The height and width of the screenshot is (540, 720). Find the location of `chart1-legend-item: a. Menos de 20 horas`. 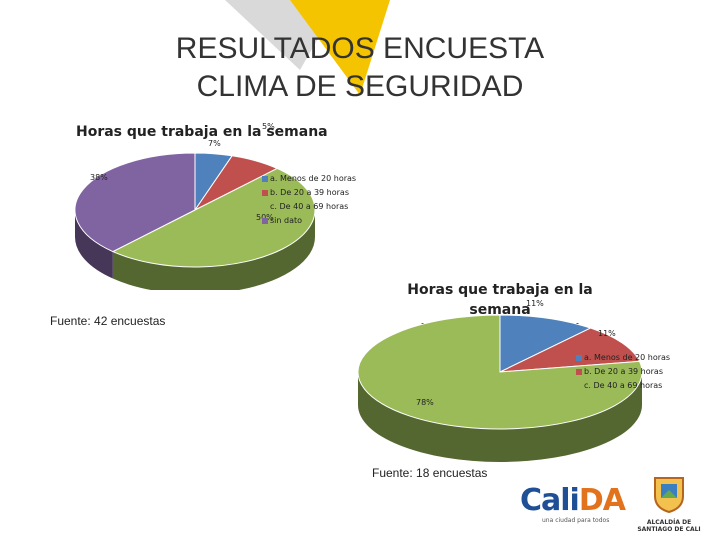

chart1-legend-item: a. Menos de 20 horas is located at coordinates (309, 179).